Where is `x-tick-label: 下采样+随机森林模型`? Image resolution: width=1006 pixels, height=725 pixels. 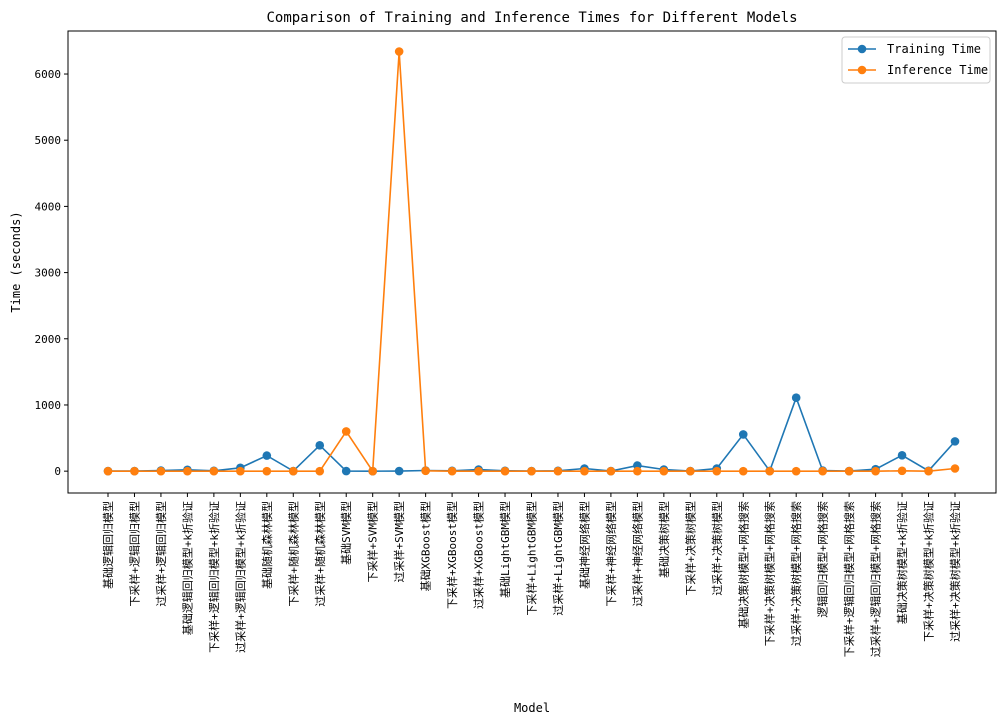
x-tick-label: 下采样+随机森林模型 is located at coordinates (293, 554).